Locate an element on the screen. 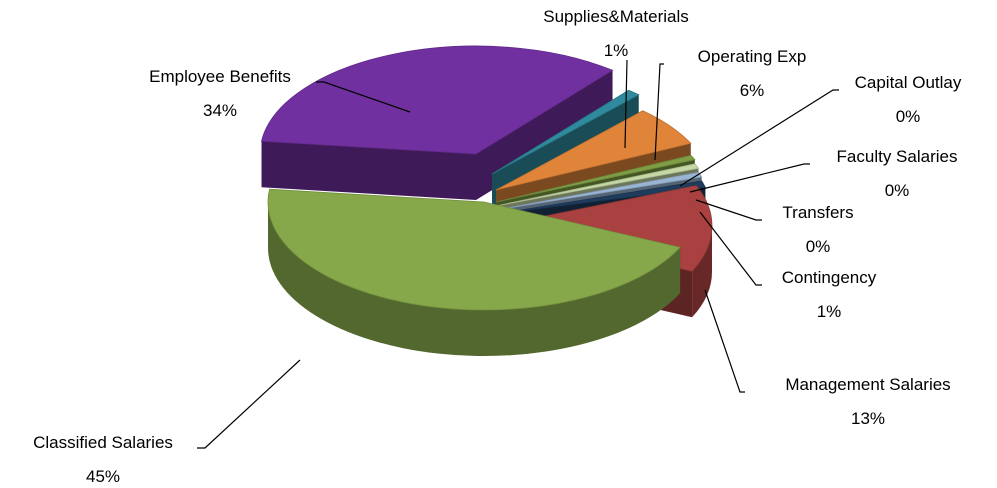 The height and width of the screenshot is (488, 997). slice-percent-supplies-materials: 1% is located at coordinates (616, 50).